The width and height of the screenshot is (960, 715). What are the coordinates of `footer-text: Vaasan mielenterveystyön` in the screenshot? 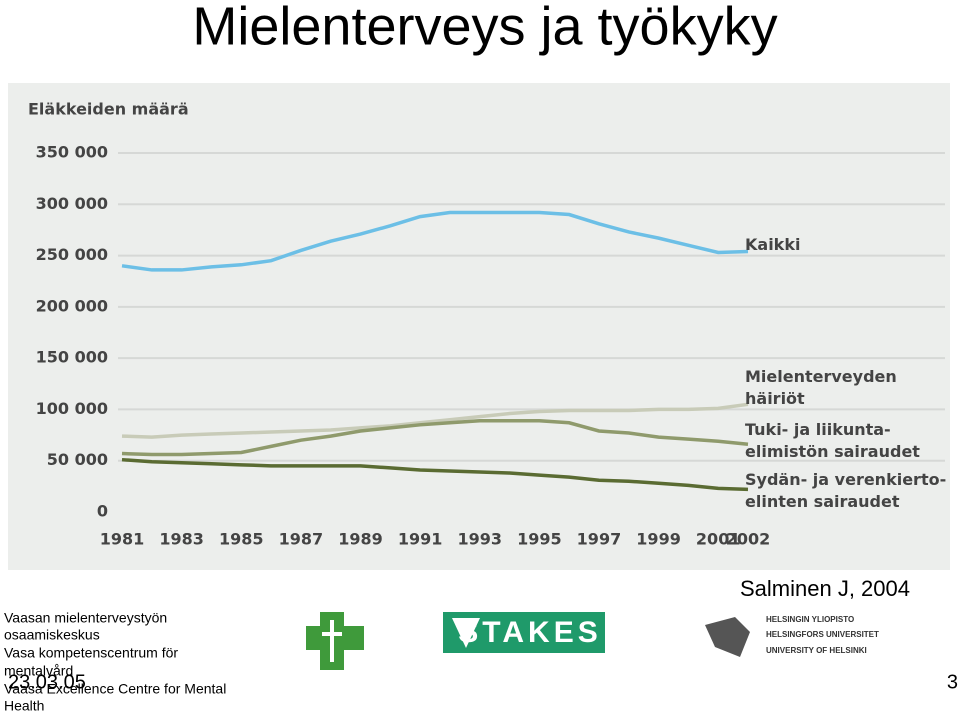 It's located at (85, 618).